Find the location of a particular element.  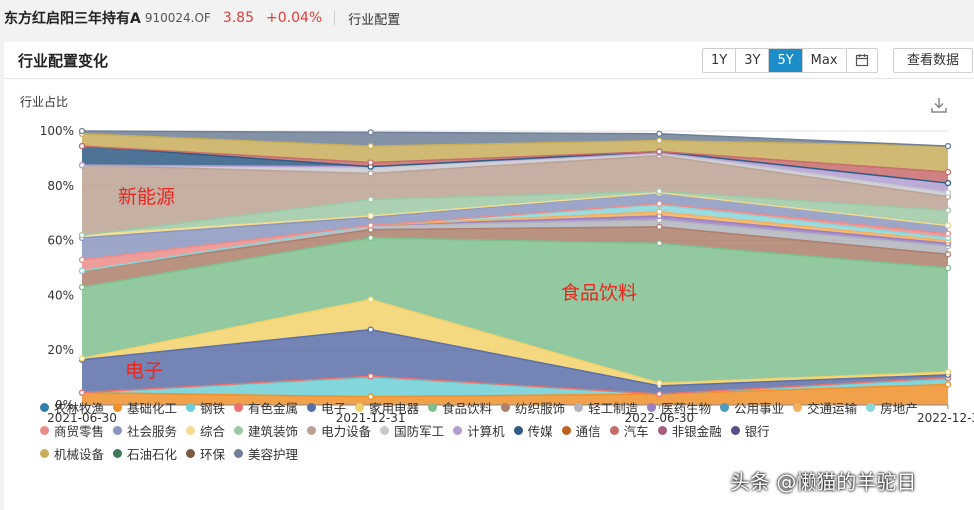

legend-label: 美容护理 is located at coordinates (273, 454).